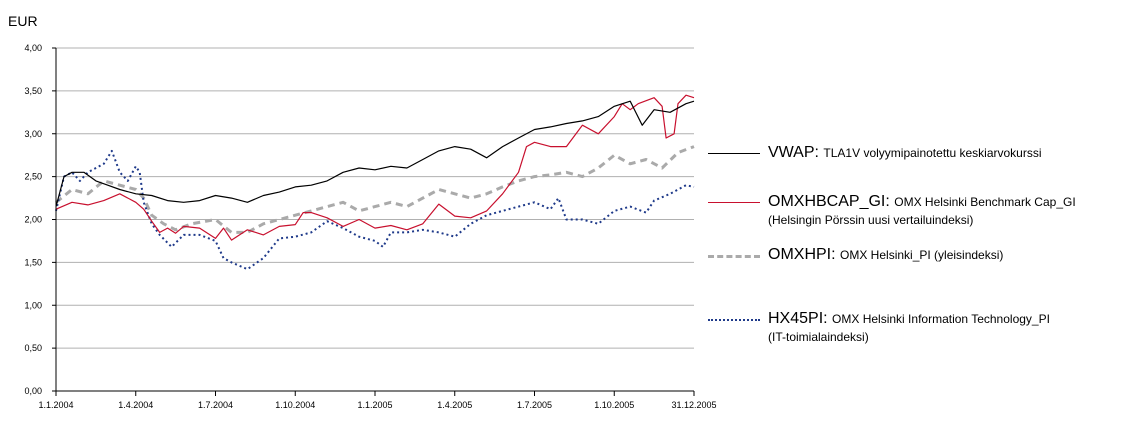 The height and width of the screenshot is (423, 1142). Describe the element at coordinates (871, 220) in the screenshot. I see `legend-desc2-omxhbcap: (Helsingin Pörssin uusi vertailuindeksi)` at that location.